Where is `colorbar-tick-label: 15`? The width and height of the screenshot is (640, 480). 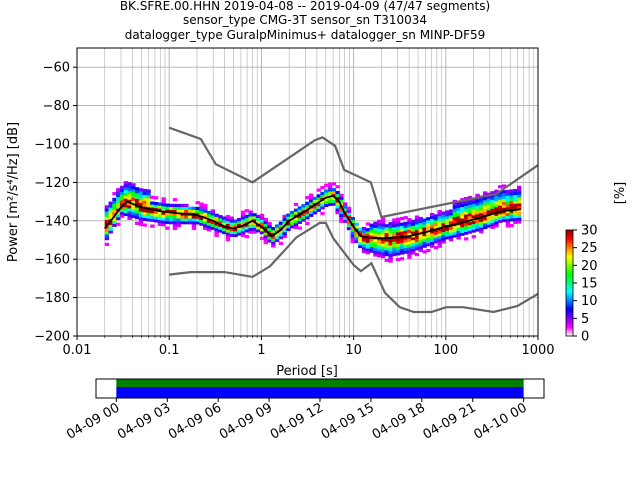 colorbar-tick-label: 15 is located at coordinates (589, 284).